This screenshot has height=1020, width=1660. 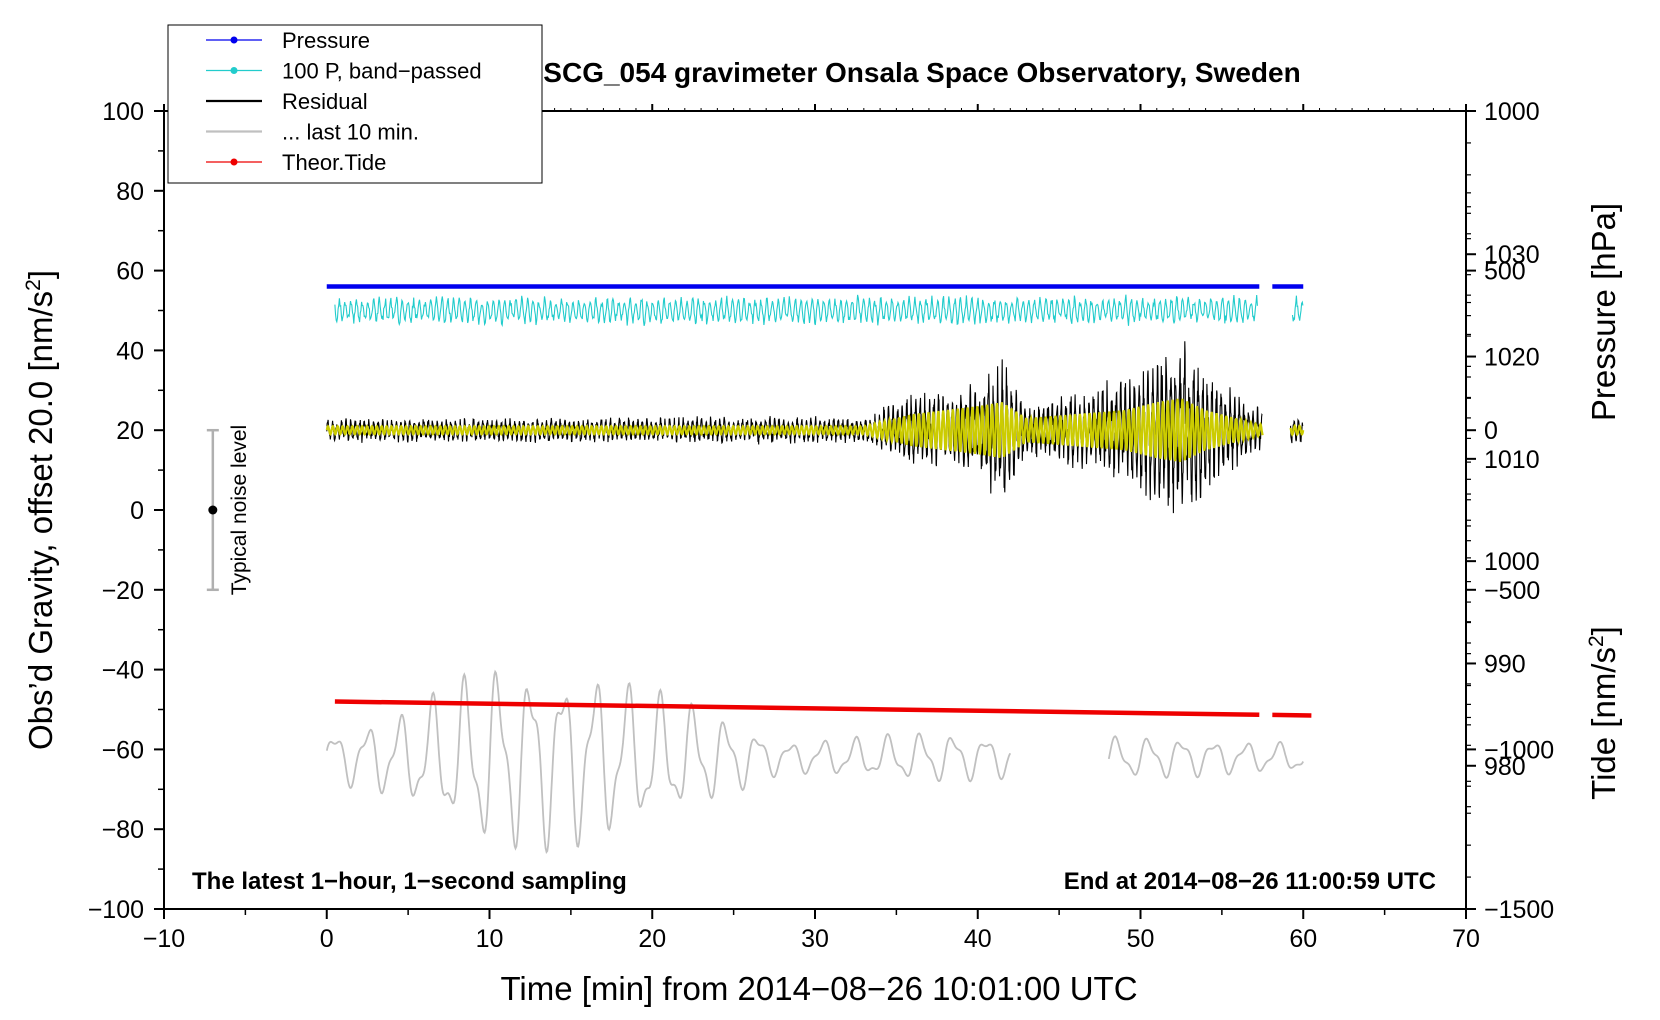 What do you see at coordinates (409, 881) in the screenshot?
I see `annotation-sampling: The latest 1−hour, 1−second sampling` at bounding box center [409, 881].